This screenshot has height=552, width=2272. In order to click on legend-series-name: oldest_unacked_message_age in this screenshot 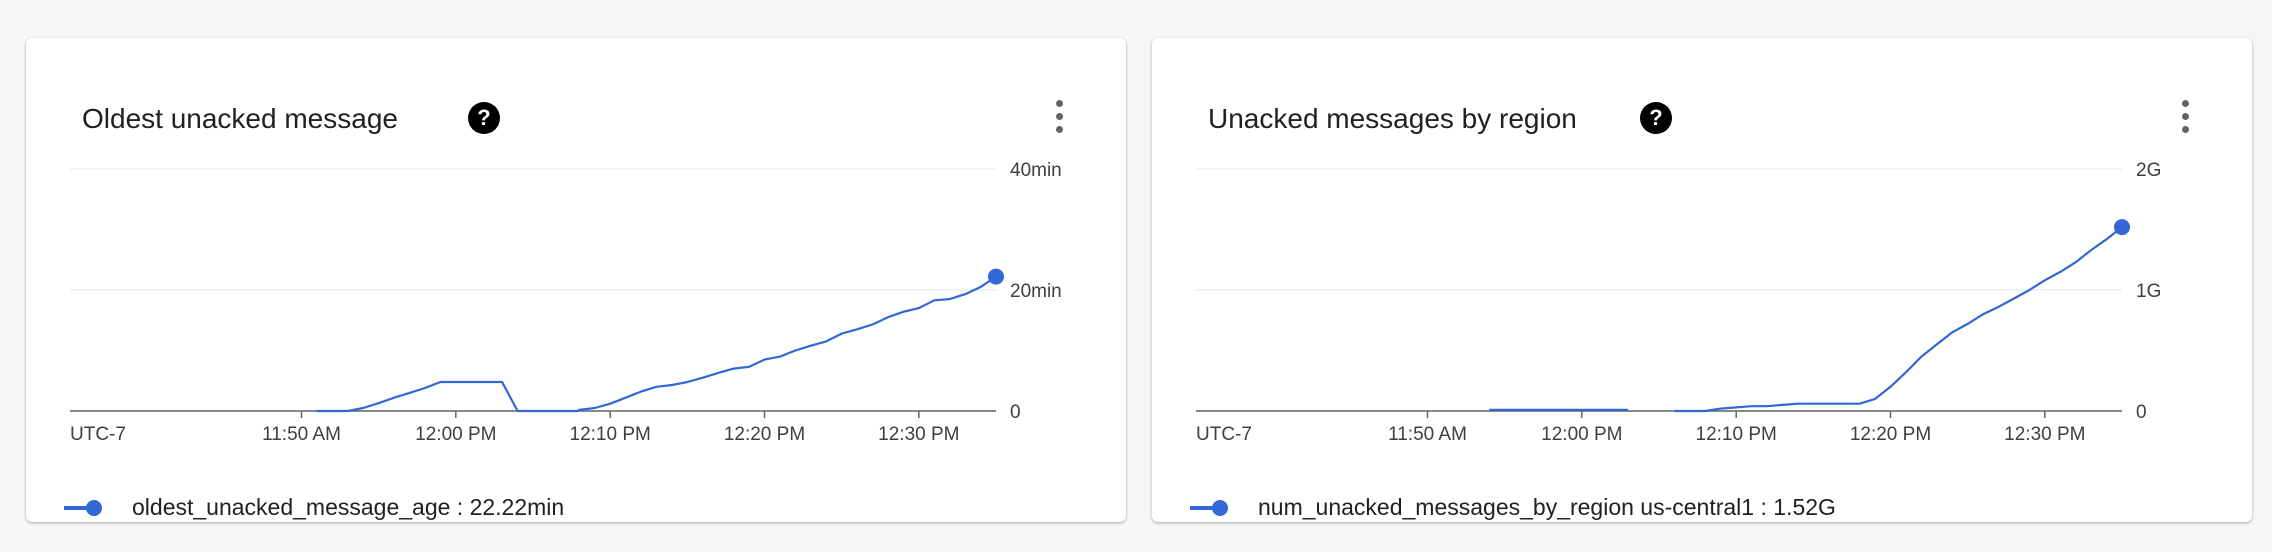, I will do `click(291, 507)`.